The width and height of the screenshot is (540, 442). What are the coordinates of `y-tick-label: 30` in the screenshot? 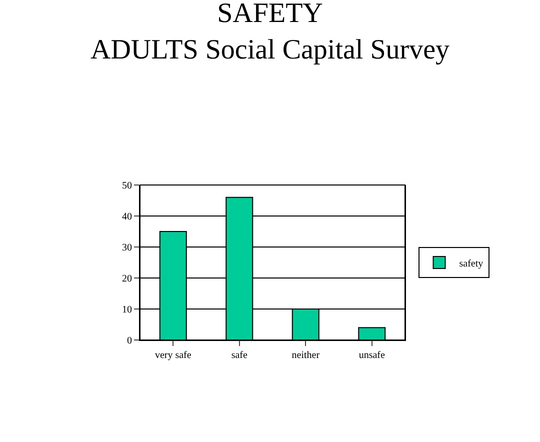 It's located at (127, 248).